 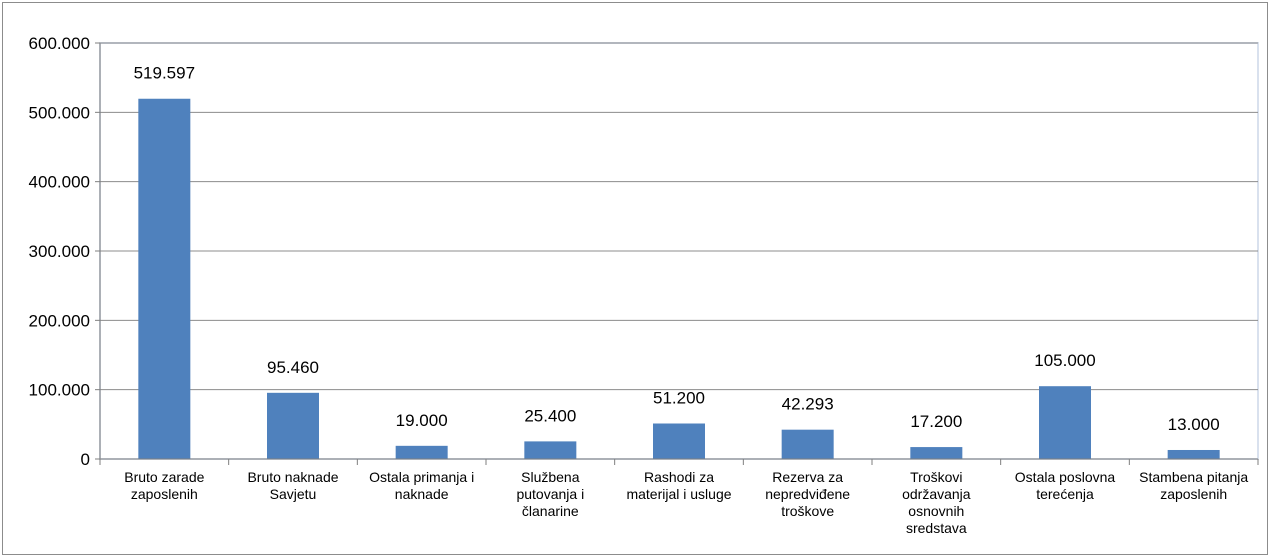 I want to click on y-tick-label: 500.000, so click(x=59, y=112).